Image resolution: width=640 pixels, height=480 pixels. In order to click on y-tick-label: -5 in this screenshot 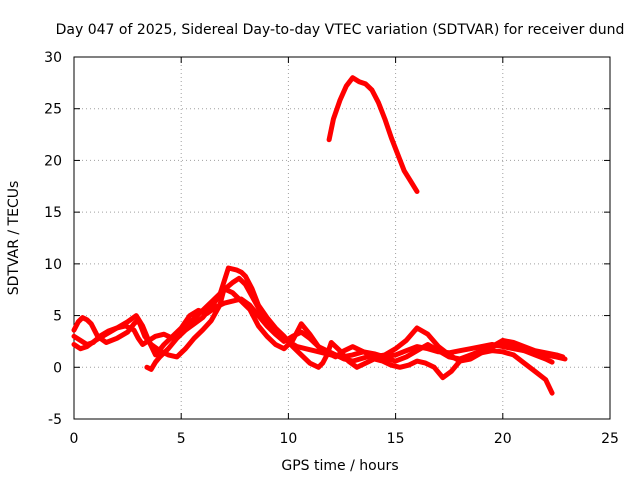, I will do `click(55, 420)`.